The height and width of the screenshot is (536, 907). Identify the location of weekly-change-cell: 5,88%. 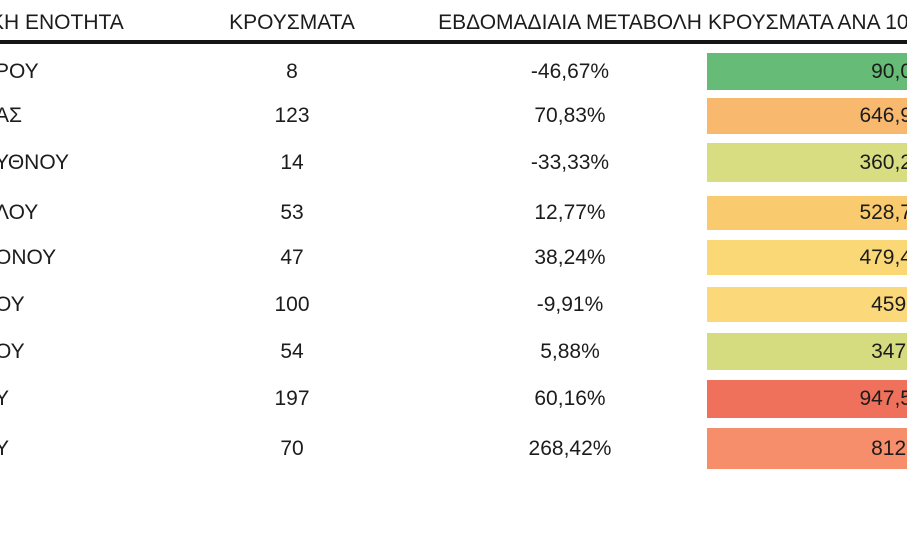
(570, 351).